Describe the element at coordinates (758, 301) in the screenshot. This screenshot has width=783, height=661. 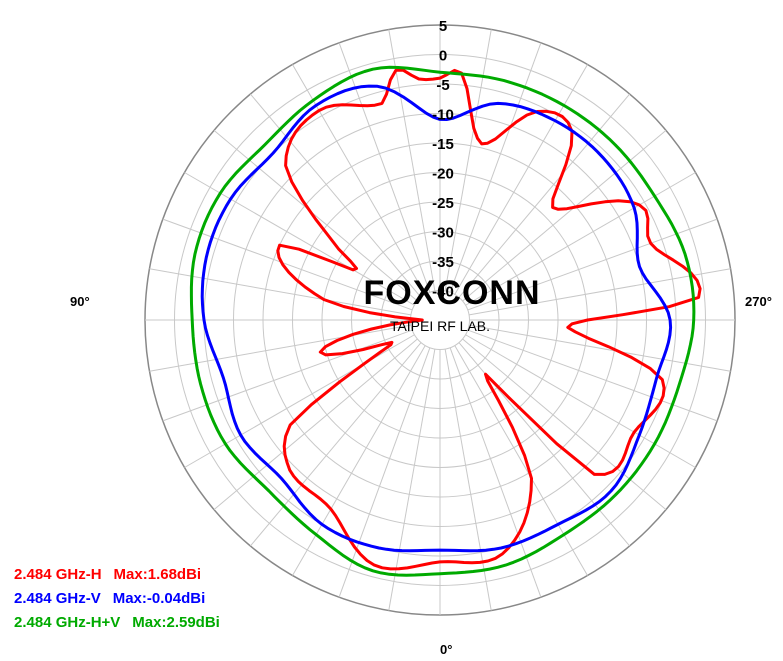
I see `angle-label-right: 270°` at that location.